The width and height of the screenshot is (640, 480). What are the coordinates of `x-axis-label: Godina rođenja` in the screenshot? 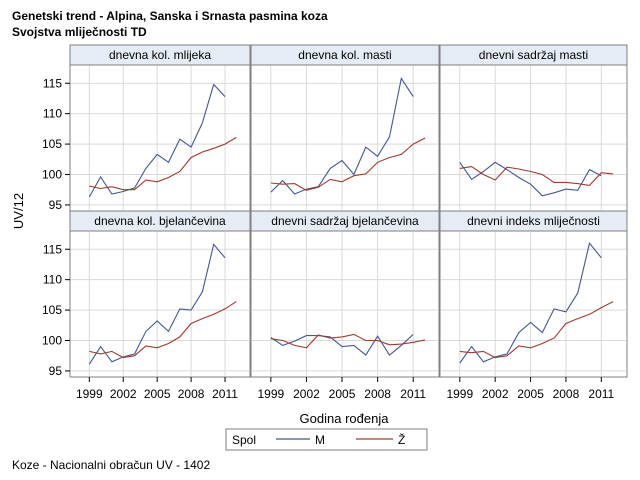 It's located at (345, 418).